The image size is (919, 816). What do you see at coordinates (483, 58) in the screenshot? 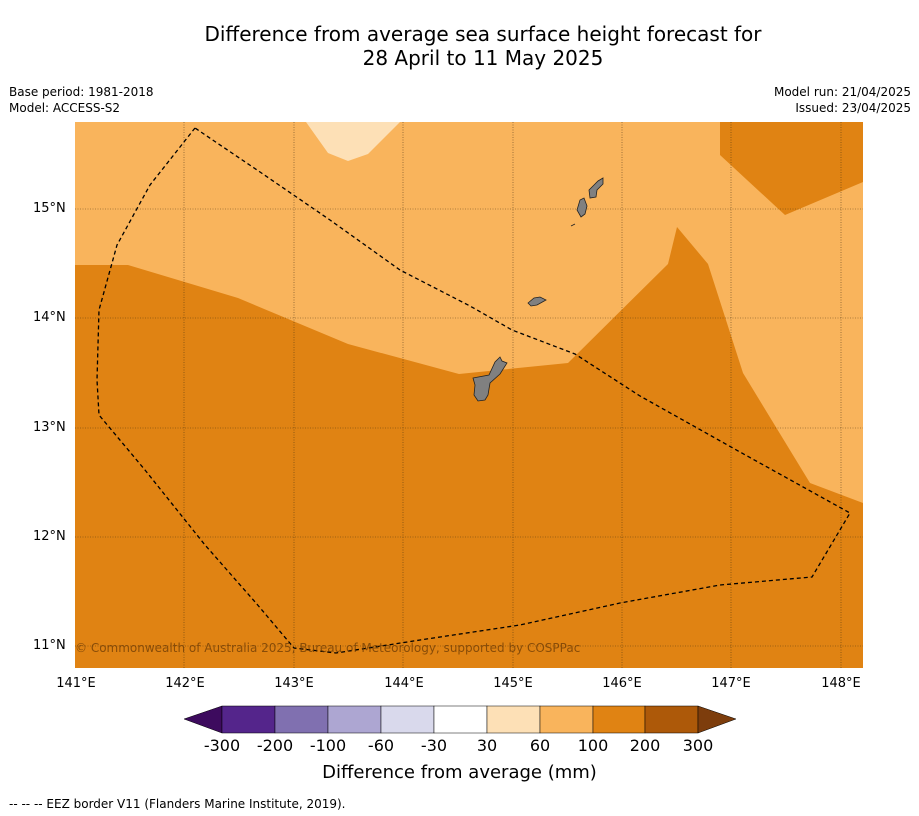
I see `title-line-2: 28 April to 11 May 2025` at bounding box center [483, 58].